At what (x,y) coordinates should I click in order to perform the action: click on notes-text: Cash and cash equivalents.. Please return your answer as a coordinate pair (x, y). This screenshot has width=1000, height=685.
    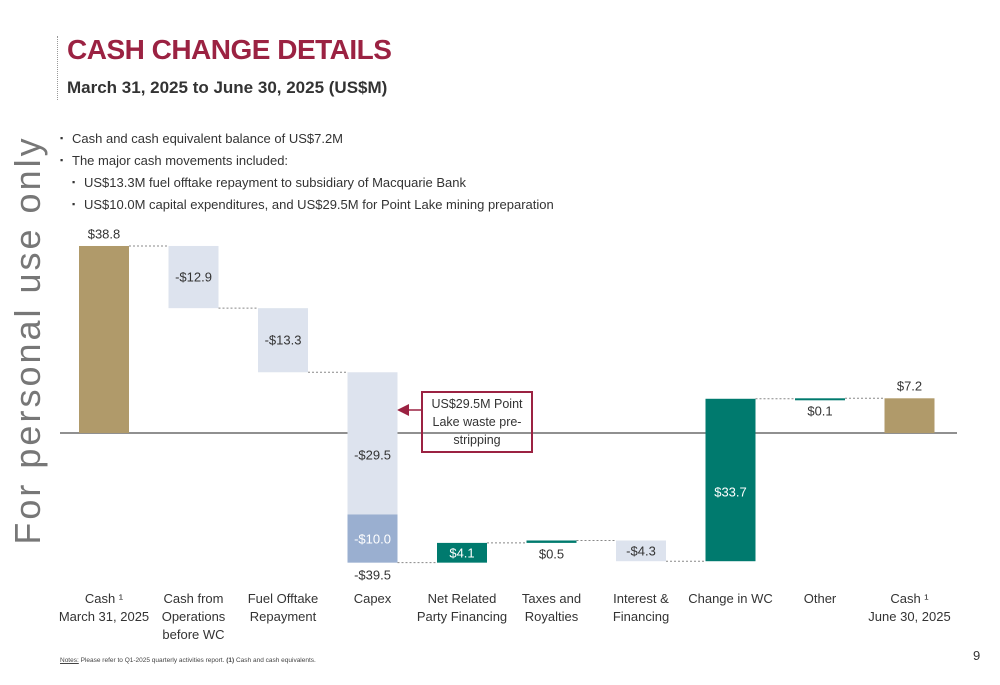
    Looking at the image, I should click on (275, 660).